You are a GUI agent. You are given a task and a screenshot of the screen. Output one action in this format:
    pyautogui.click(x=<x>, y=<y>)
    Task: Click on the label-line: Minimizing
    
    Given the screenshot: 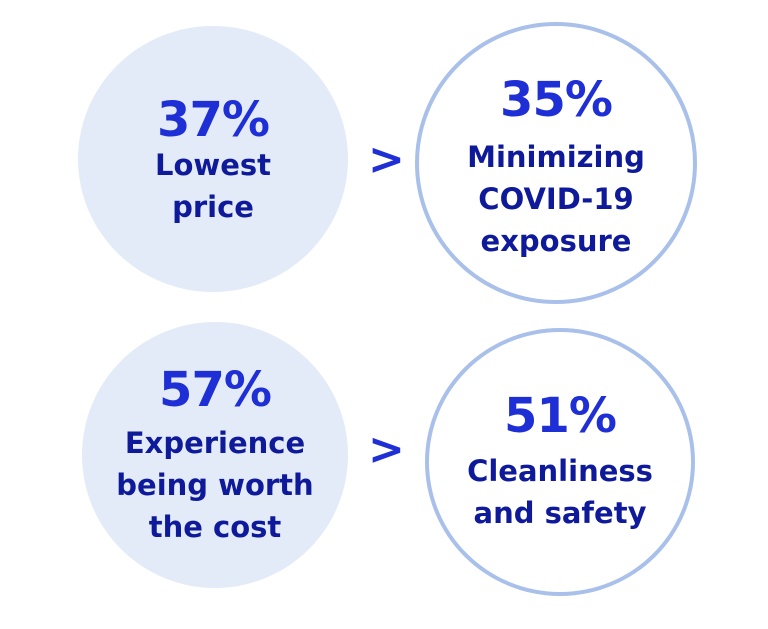 What is the action you would take?
    pyautogui.click(x=556, y=157)
    